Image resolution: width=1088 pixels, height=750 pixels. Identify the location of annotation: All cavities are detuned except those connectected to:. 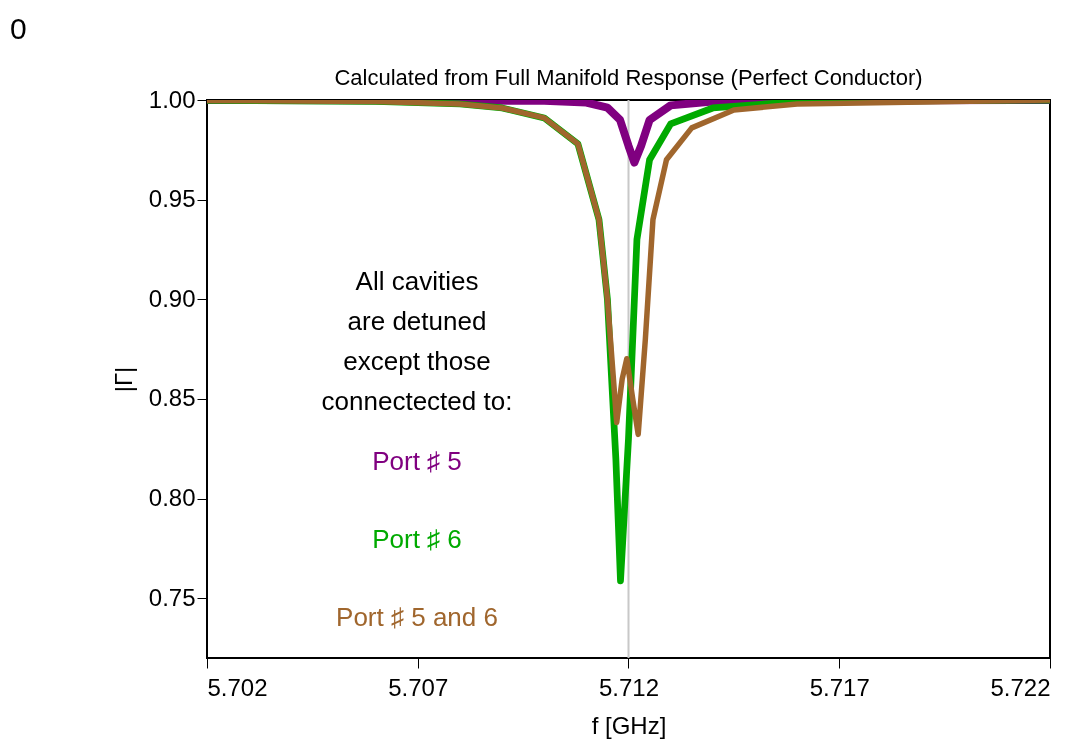
(417, 341).